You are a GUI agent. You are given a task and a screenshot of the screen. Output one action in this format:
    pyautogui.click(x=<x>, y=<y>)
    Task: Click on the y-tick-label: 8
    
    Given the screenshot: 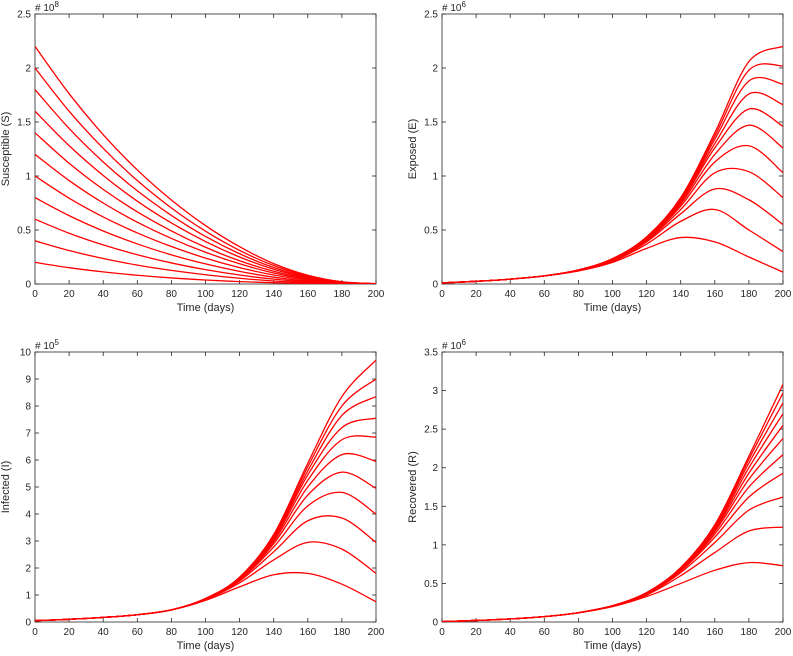 What is the action you would take?
    pyautogui.click(x=28, y=407)
    